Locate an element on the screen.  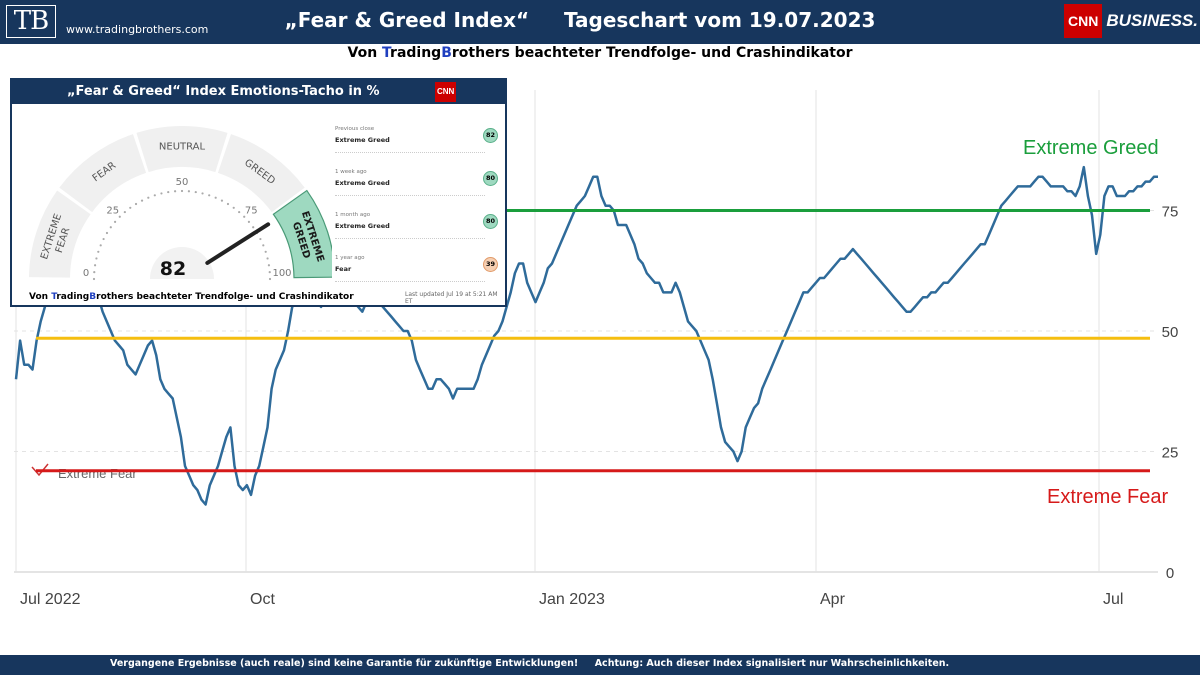
history-item: Previous close Extreme Greed 82 is located at coordinates (416, 141).